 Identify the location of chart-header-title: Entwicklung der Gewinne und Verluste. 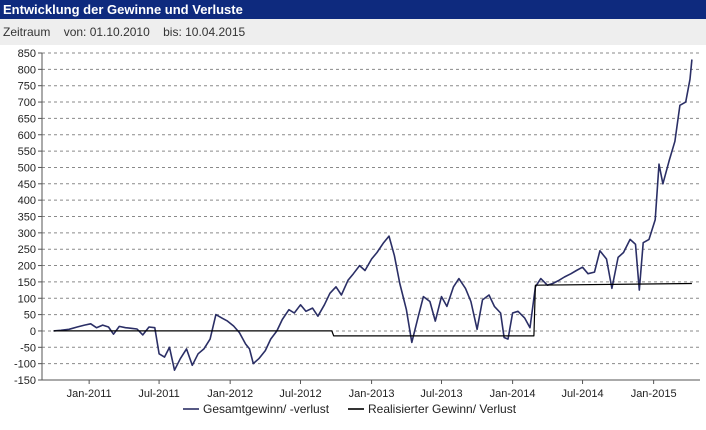
(353, 9).